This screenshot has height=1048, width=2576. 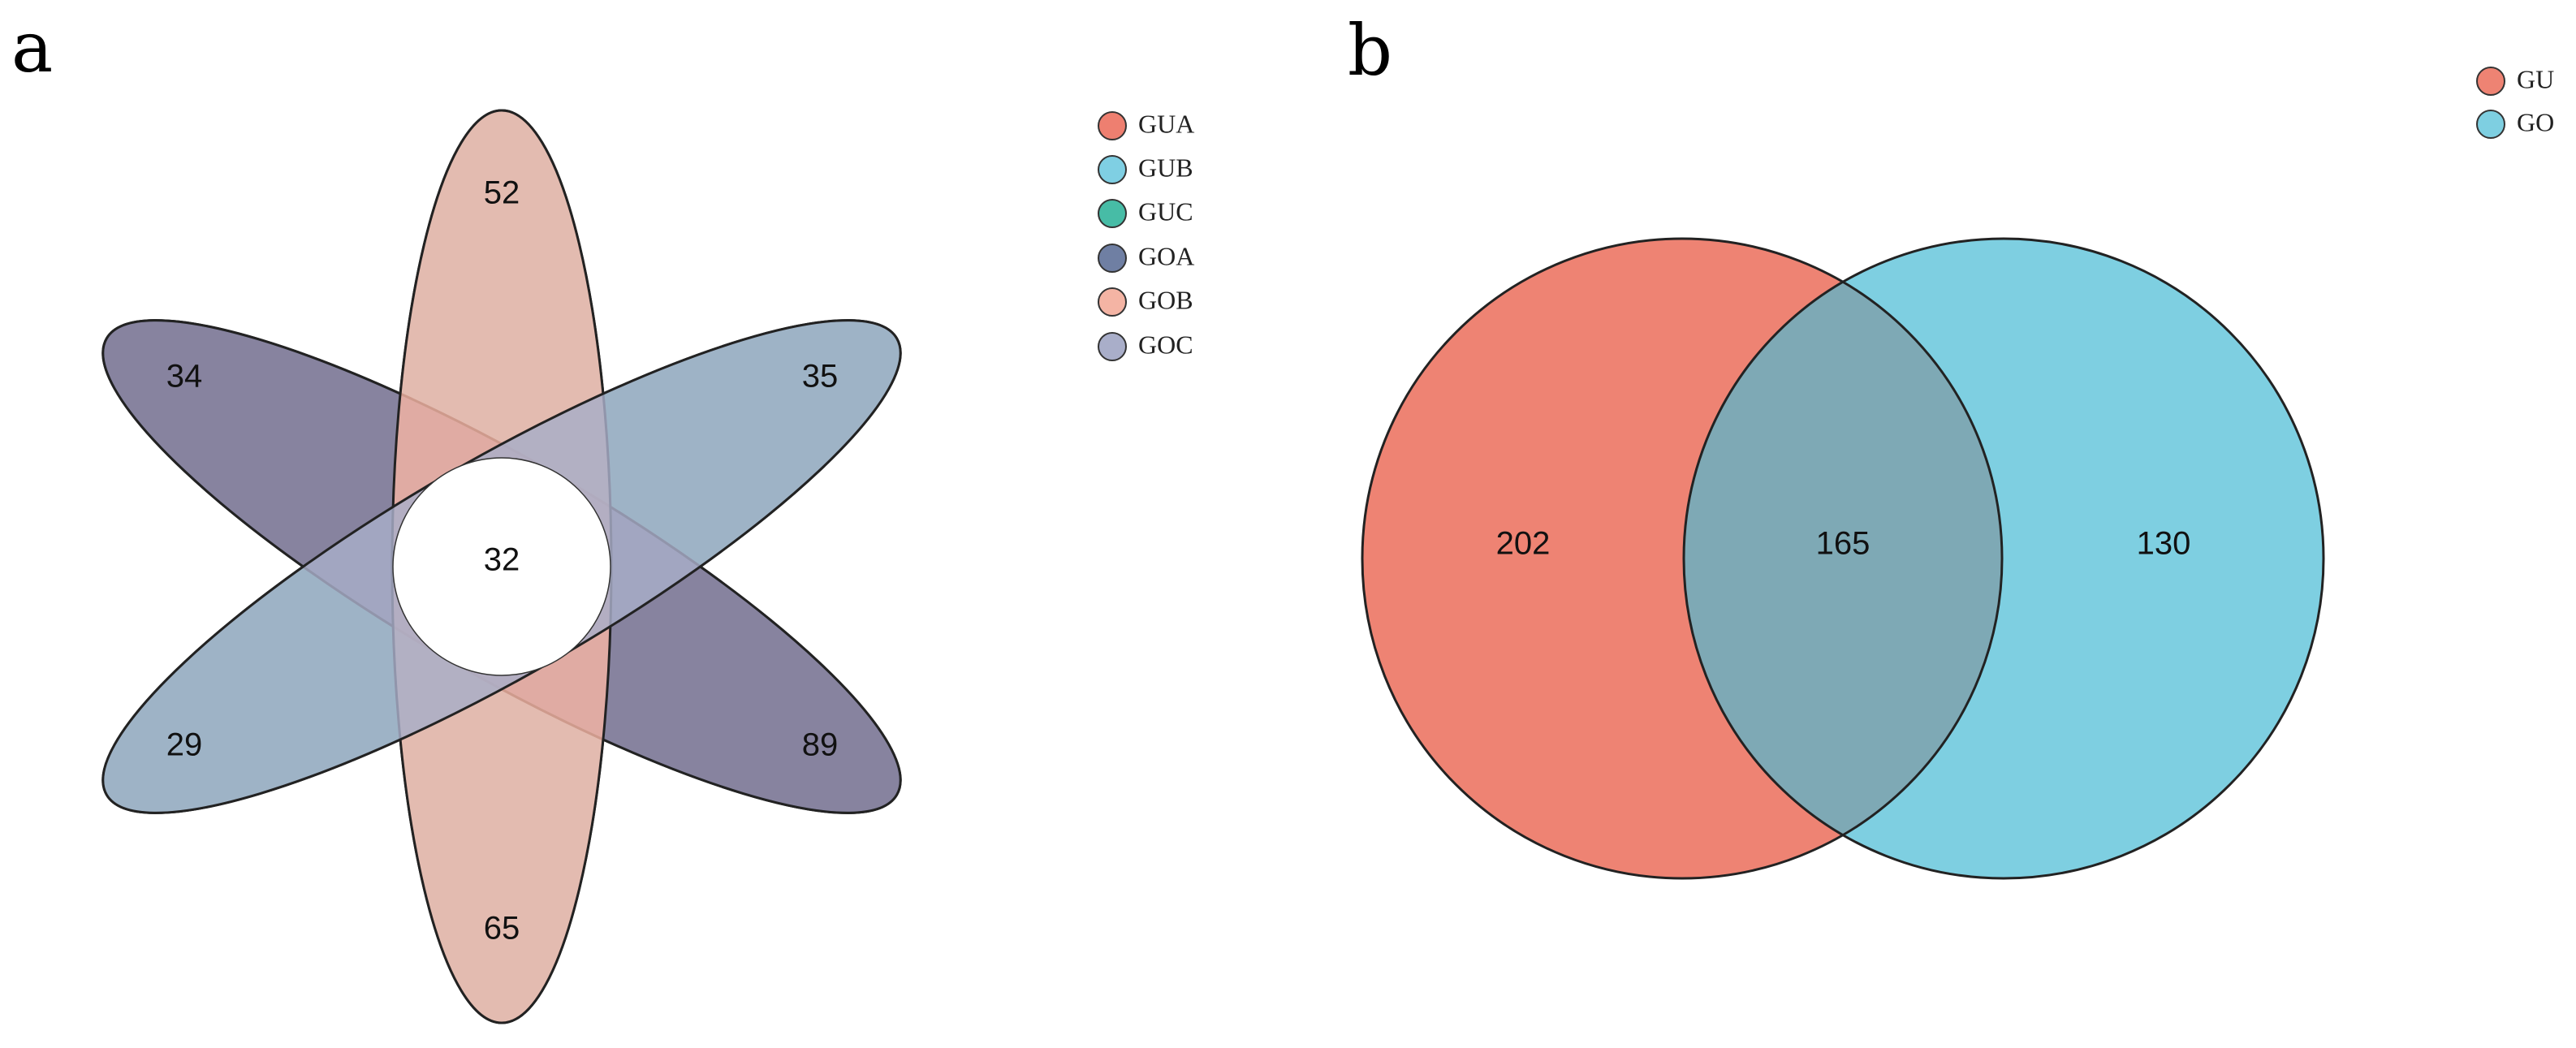 I want to click on flower-core, so click(x=501, y=566).